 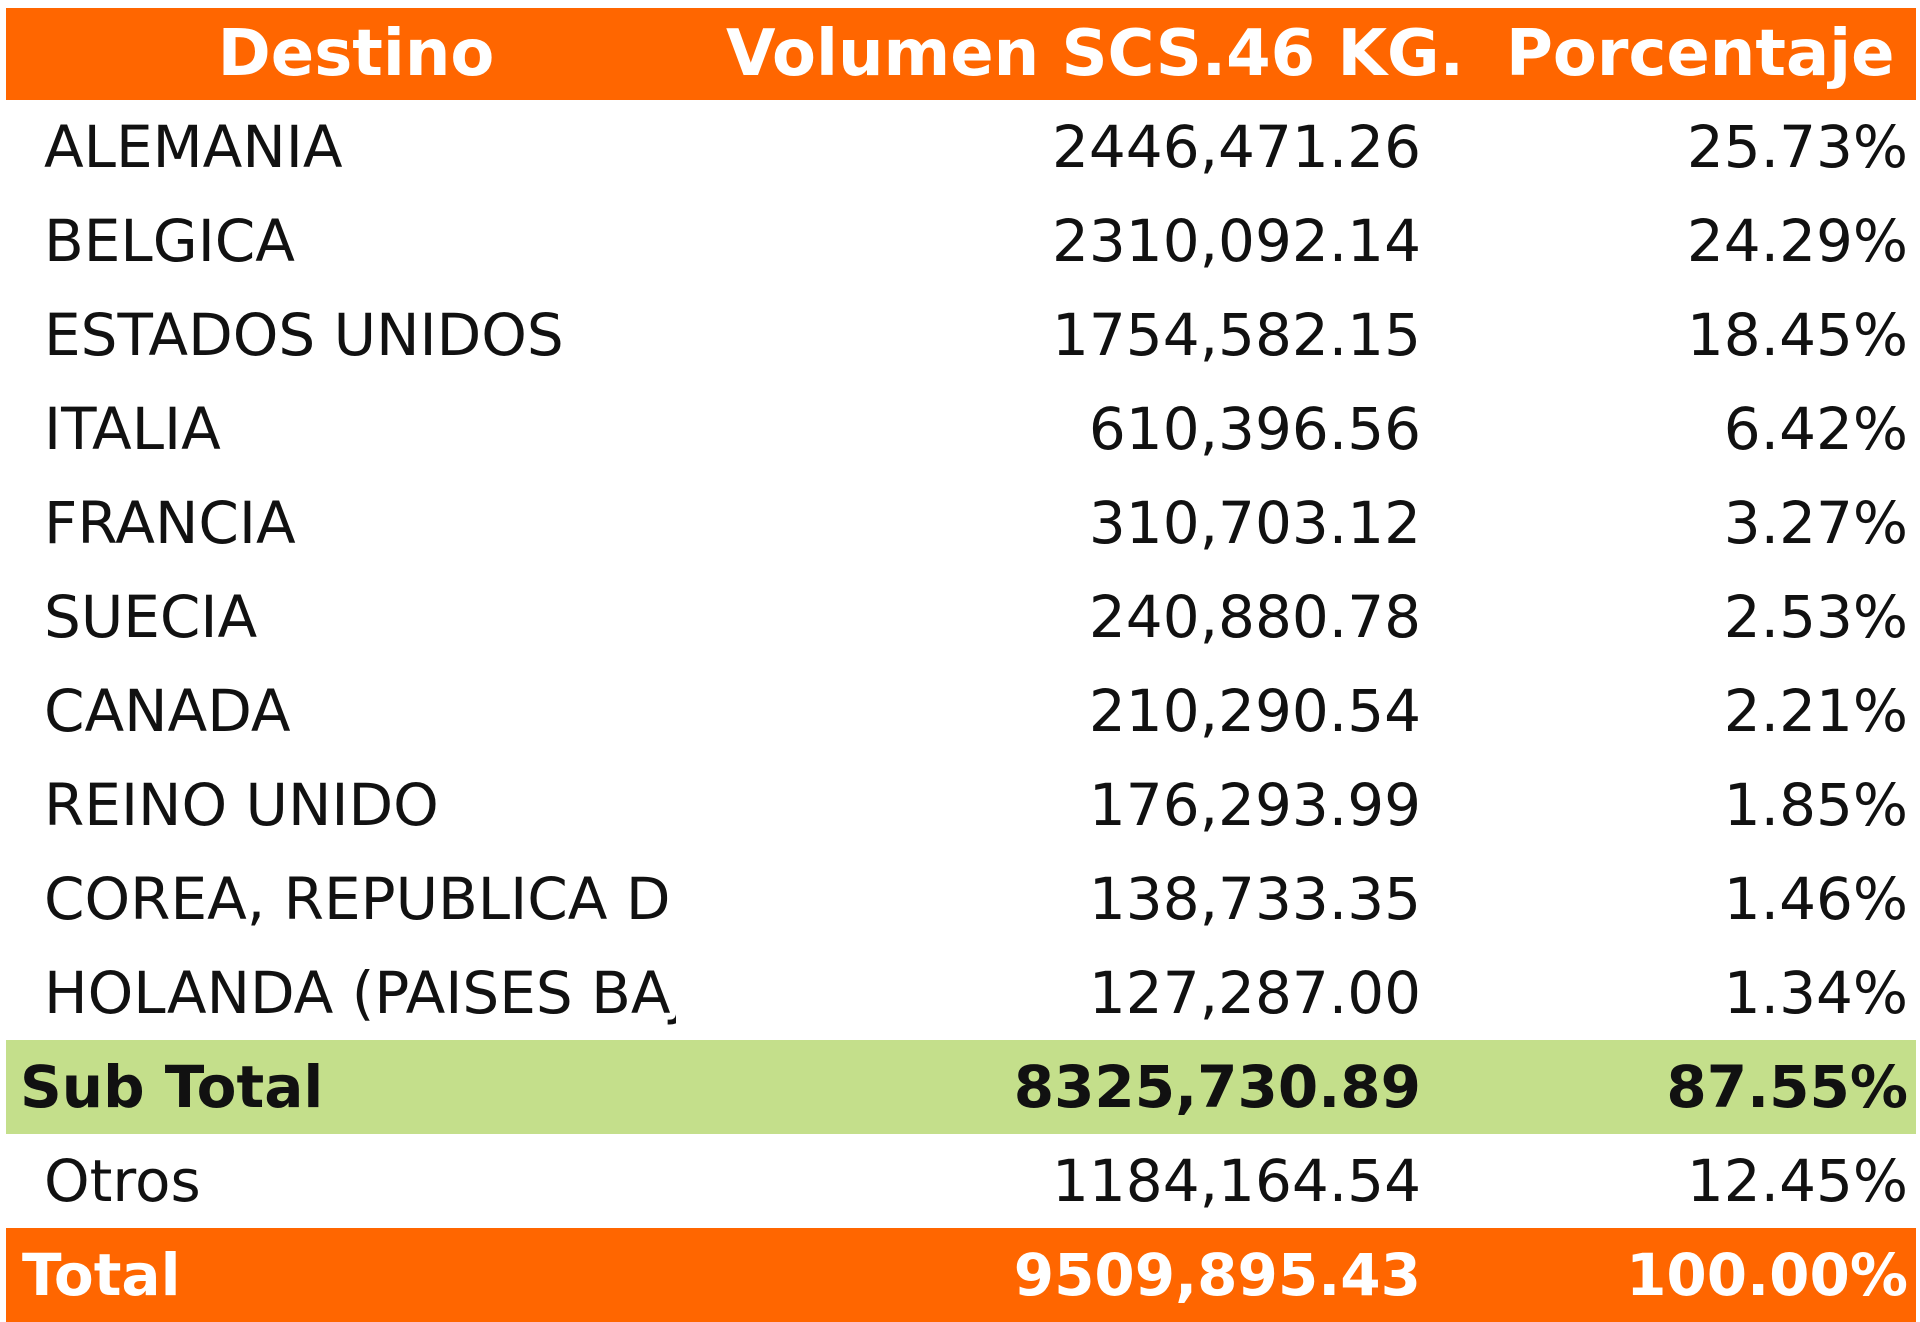 I want to click on table-row: ESTADOS UNIDOS 1754,582.15 18.45%, so click(x=961, y=335).